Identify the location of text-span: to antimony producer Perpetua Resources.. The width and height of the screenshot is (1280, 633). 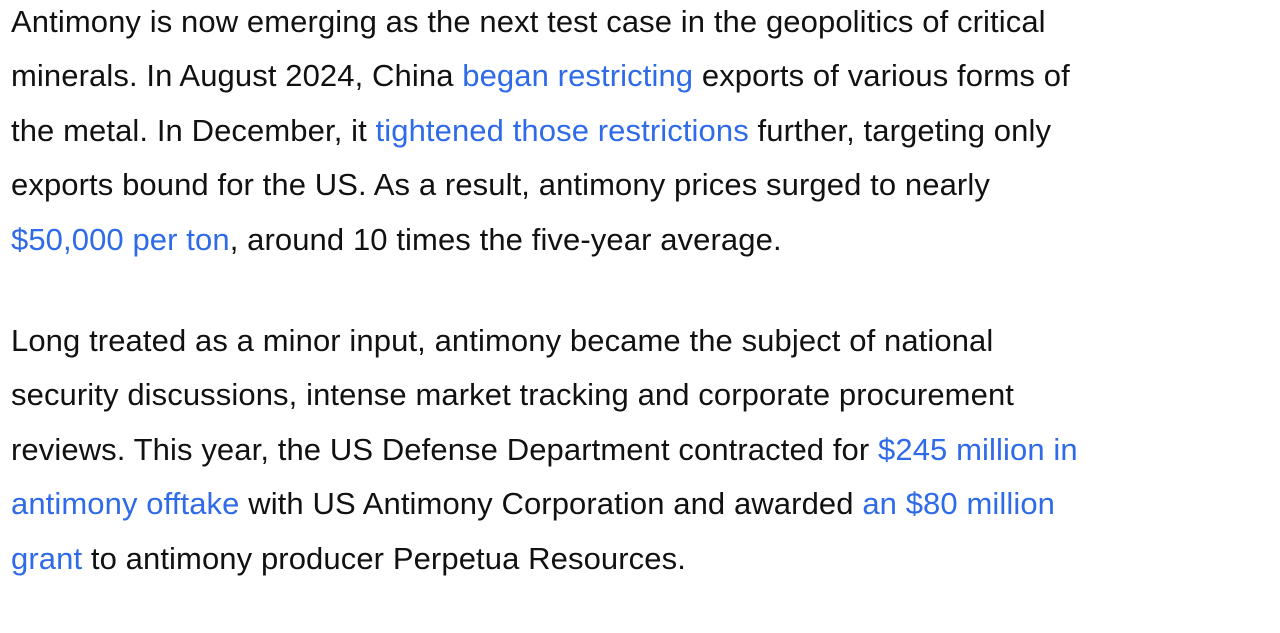
(384, 558).